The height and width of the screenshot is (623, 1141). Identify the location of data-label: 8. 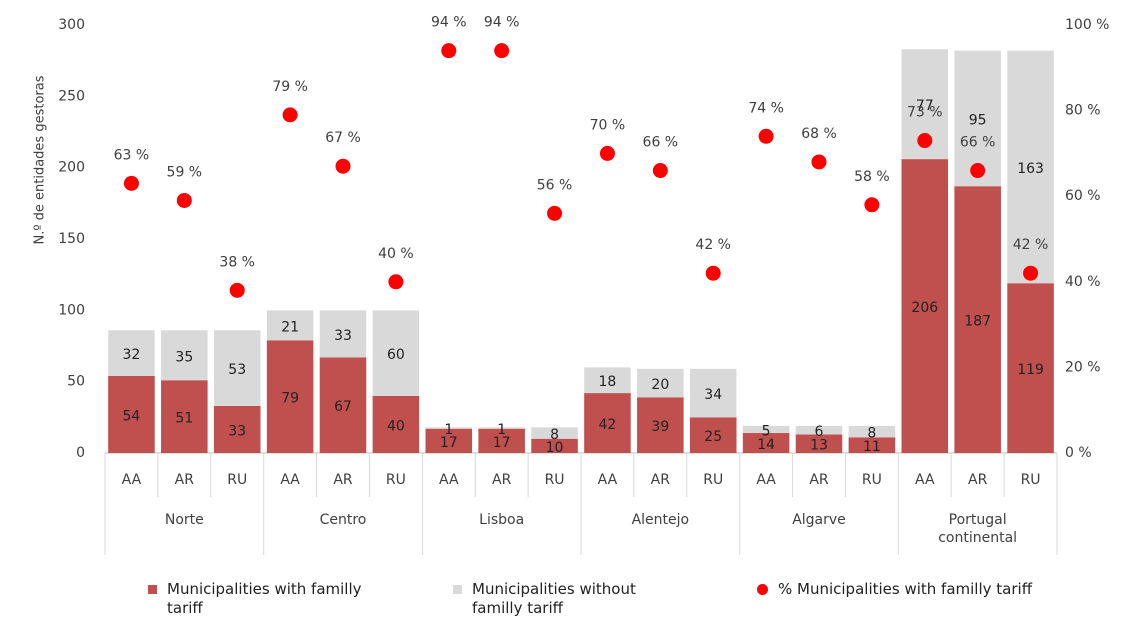
(554, 435).